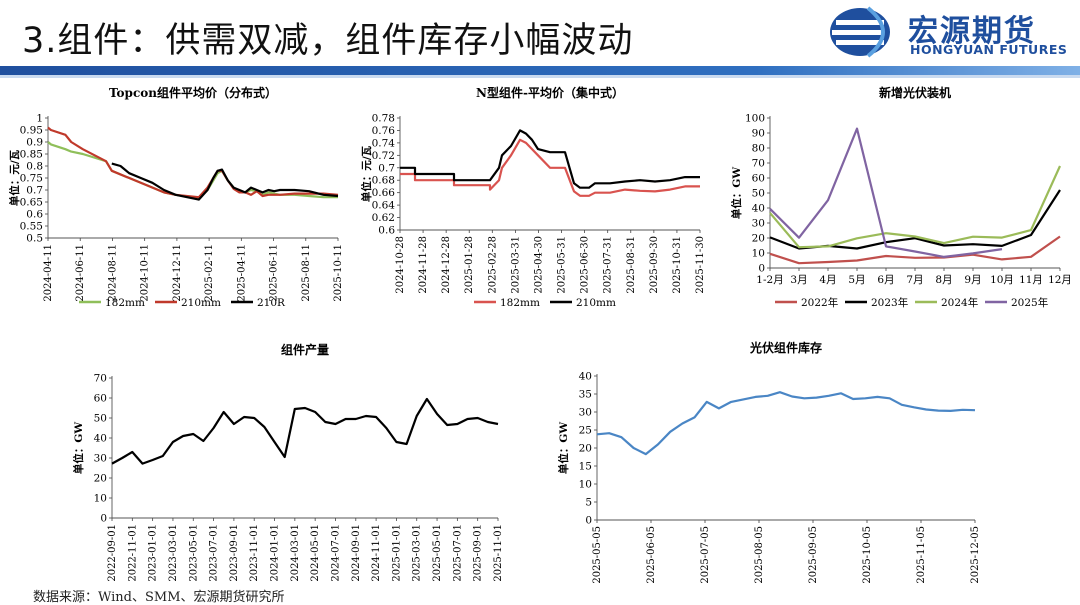 Image resolution: width=1080 pixels, height=605 pixels. Describe the element at coordinates (103, 519) in the screenshot. I see `y-tick-label: 0` at that location.